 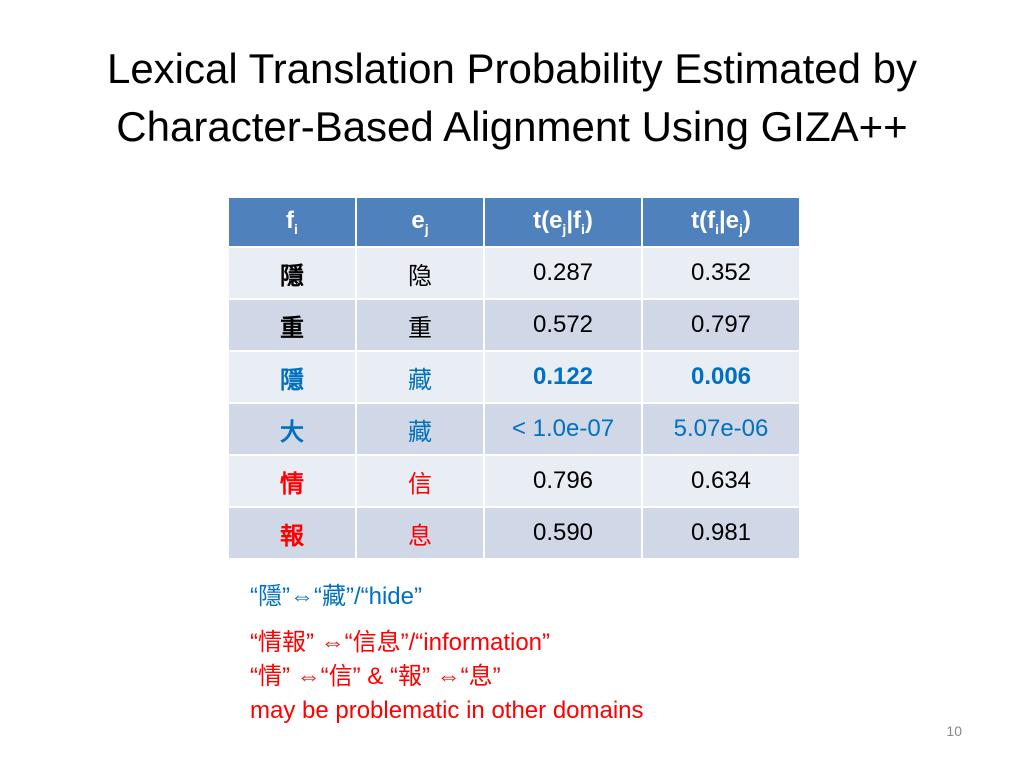 I want to click on table-row: 隱 隐 0.287 0.352, so click(x=514, y=273).